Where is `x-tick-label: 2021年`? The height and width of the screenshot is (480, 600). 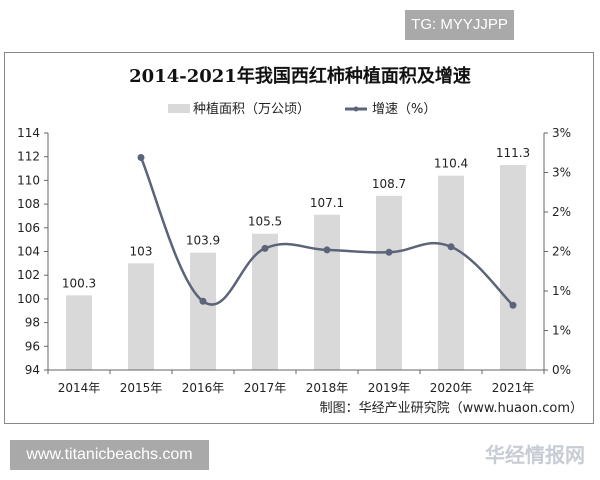
x-tick-label: 2021年 is located at coordinates (513, 388).